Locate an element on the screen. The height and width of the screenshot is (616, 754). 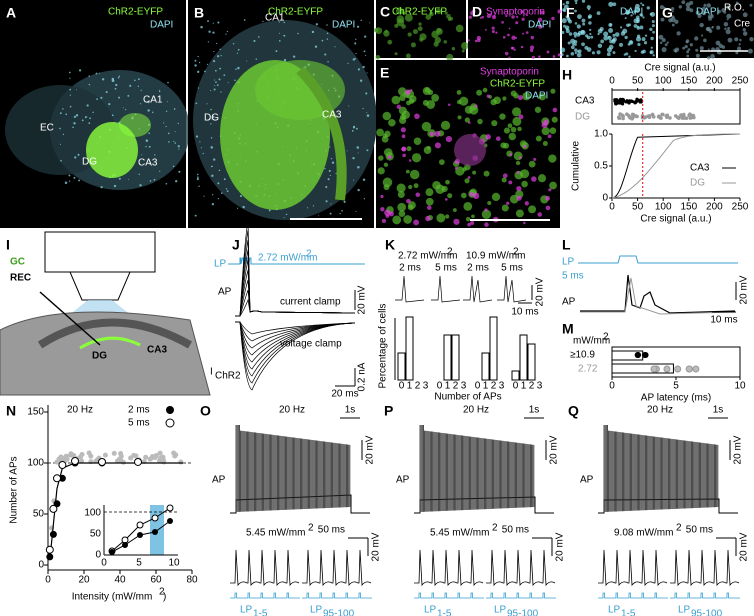
x-tick-label: 2 is located at coordinates (418, 386).